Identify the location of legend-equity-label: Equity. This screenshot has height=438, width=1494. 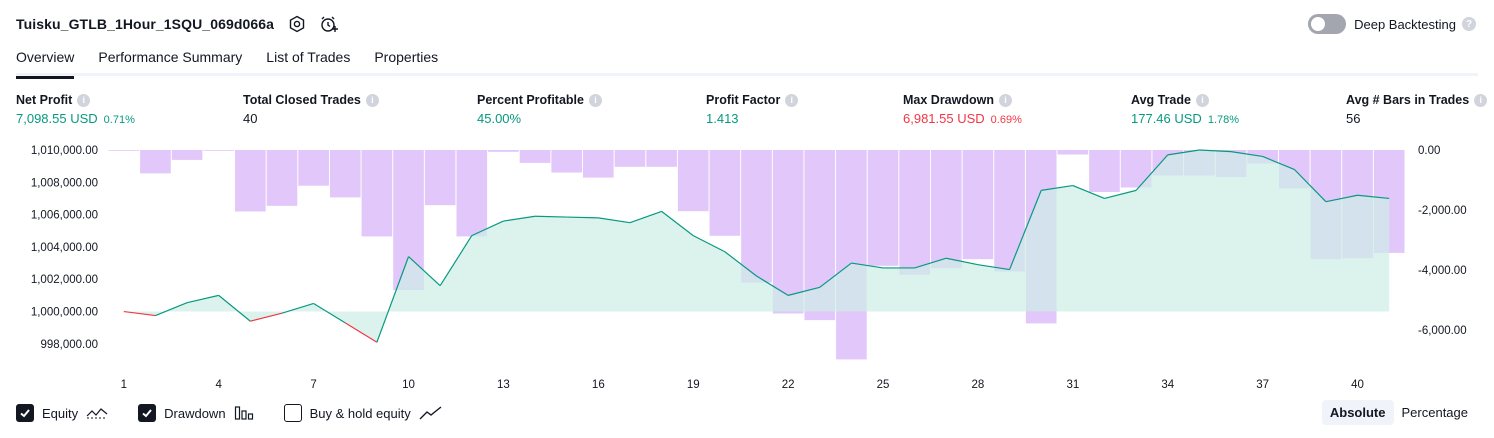
(60, 413).